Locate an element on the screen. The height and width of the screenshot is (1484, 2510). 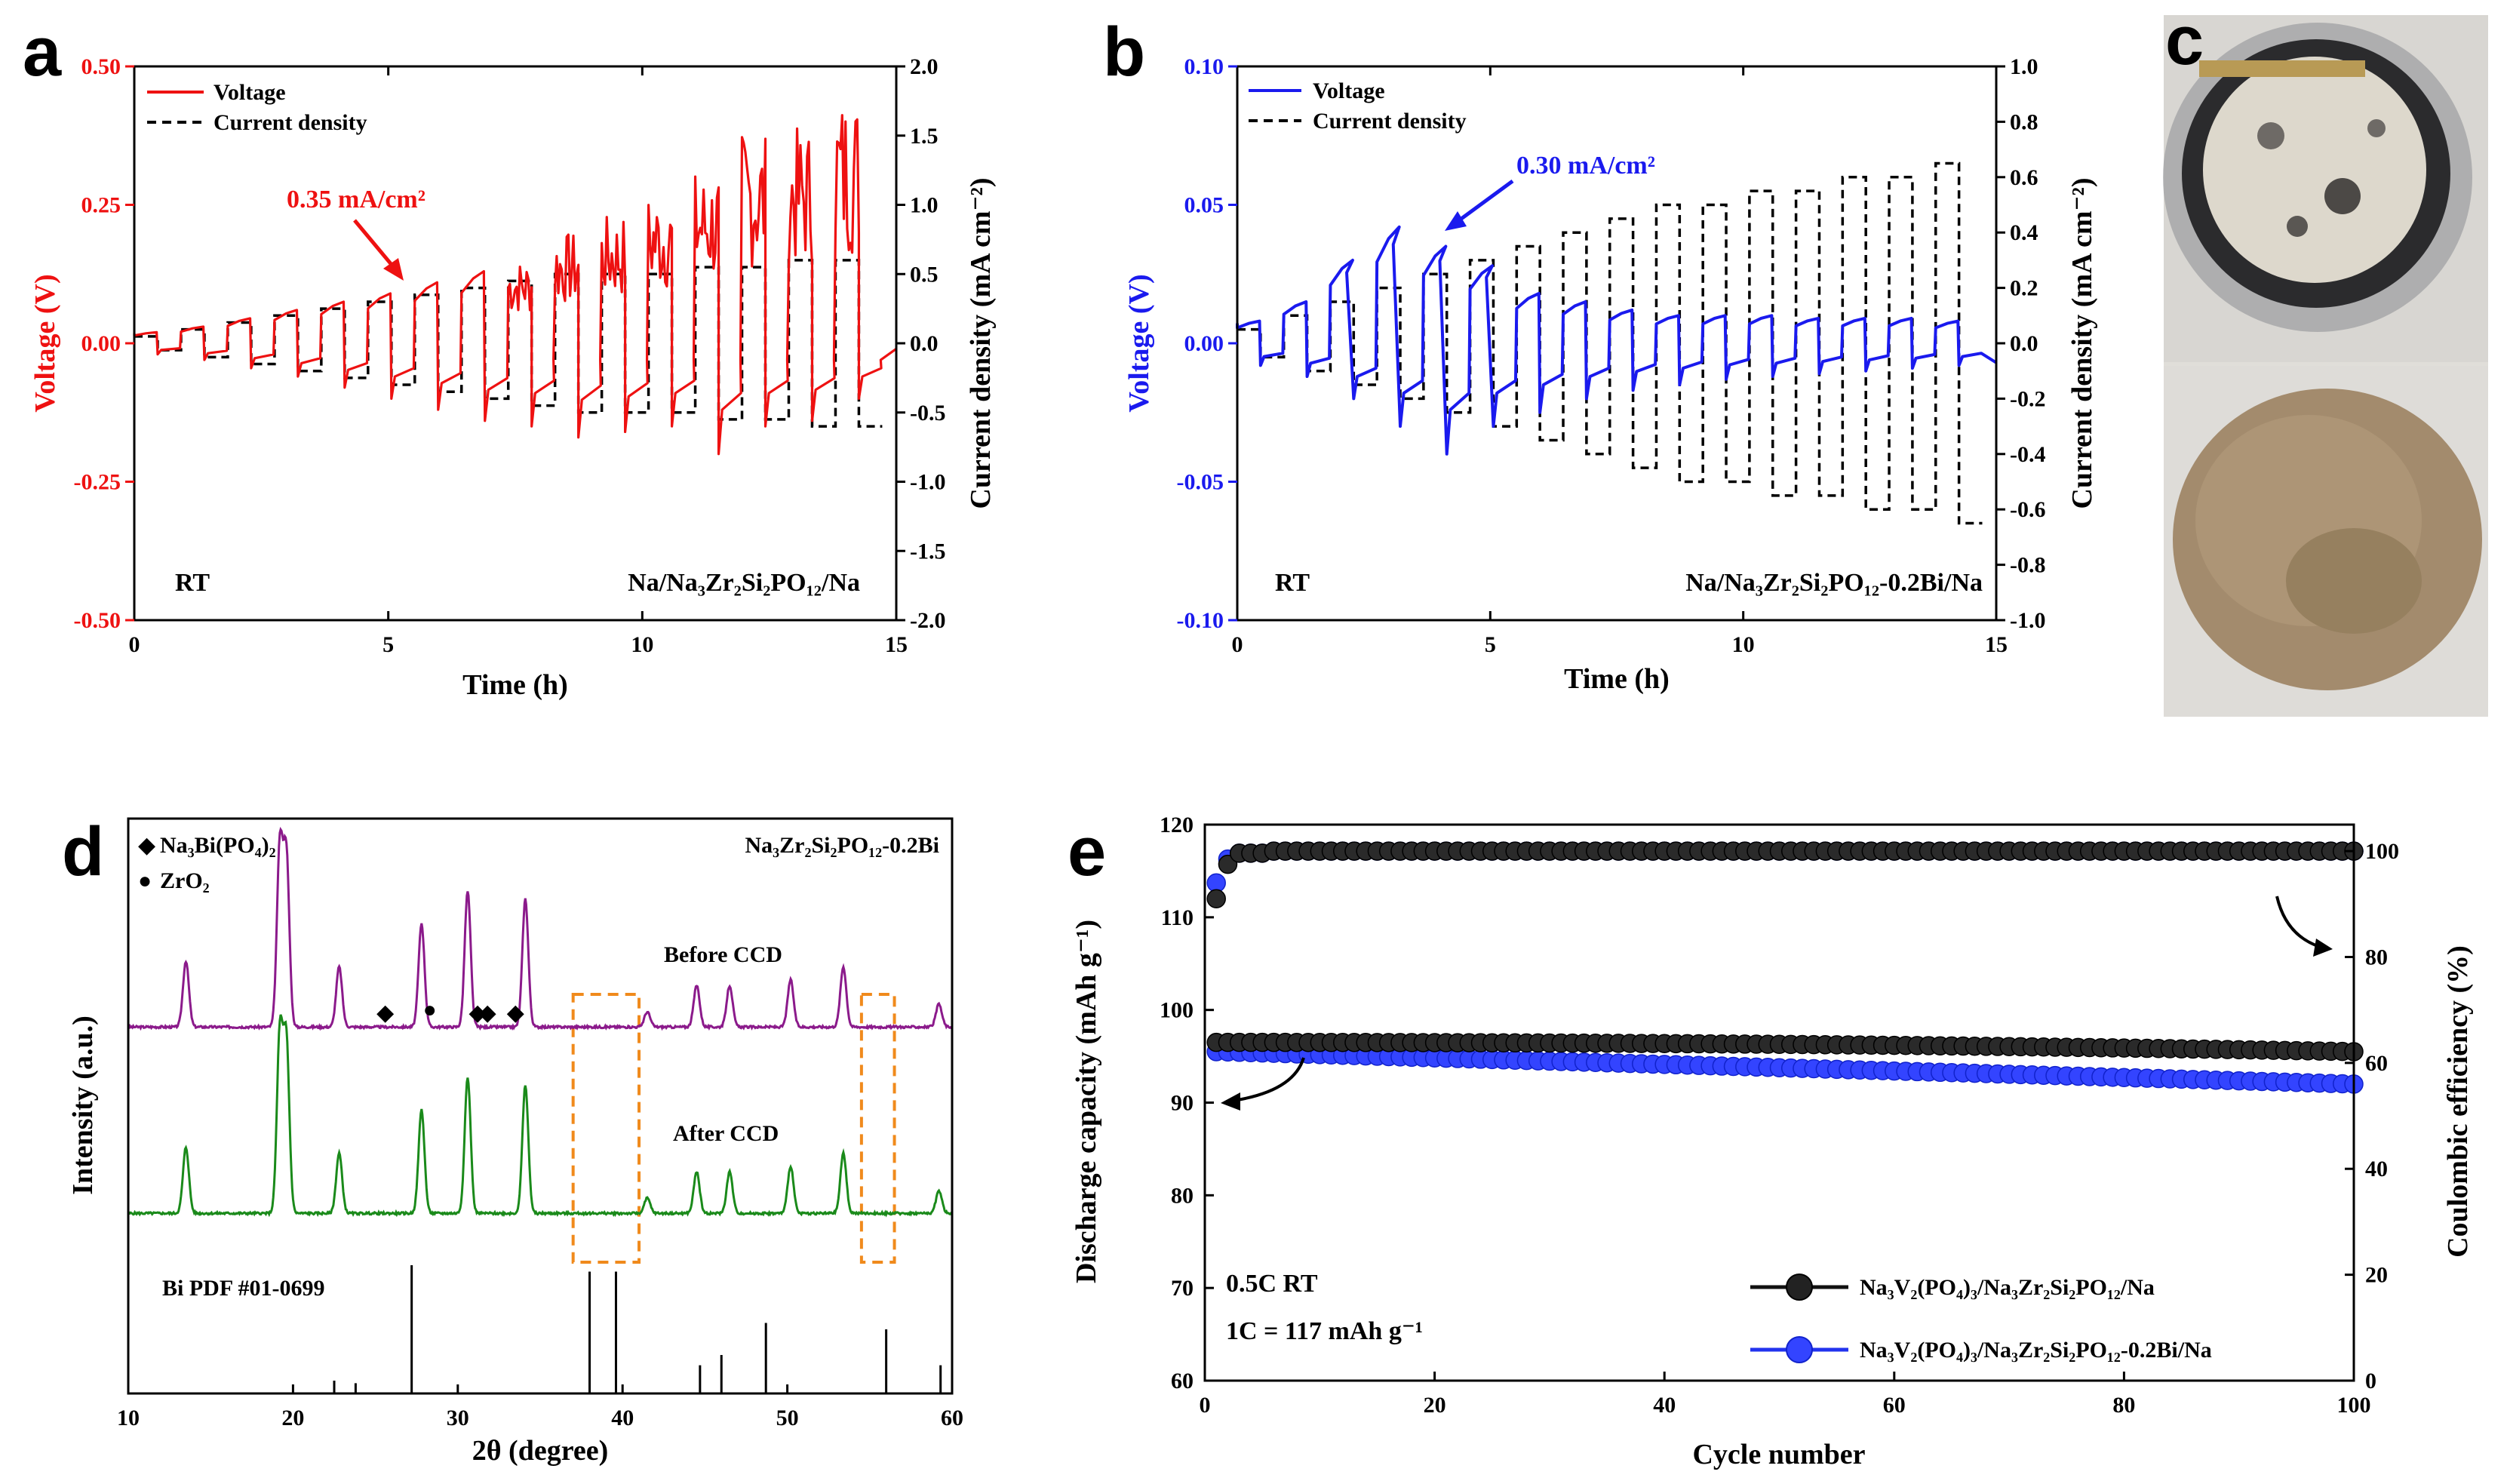
panel-d-after-ccd-pattern is located at coordinates (540, 1116).